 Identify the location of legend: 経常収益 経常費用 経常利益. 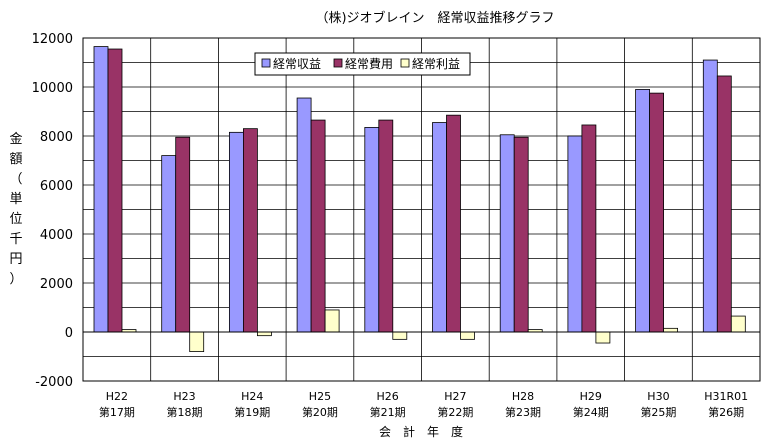
(362, 64).